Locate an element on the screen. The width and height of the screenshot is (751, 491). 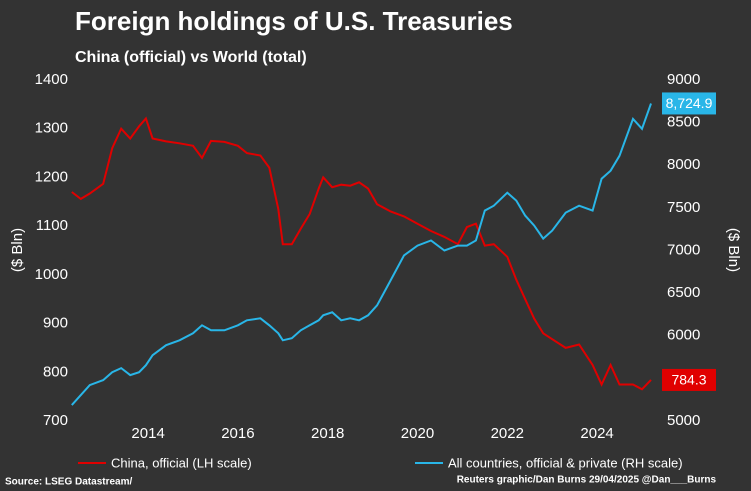
x-tick-label: 2020 is located at coordinates (417, 433).